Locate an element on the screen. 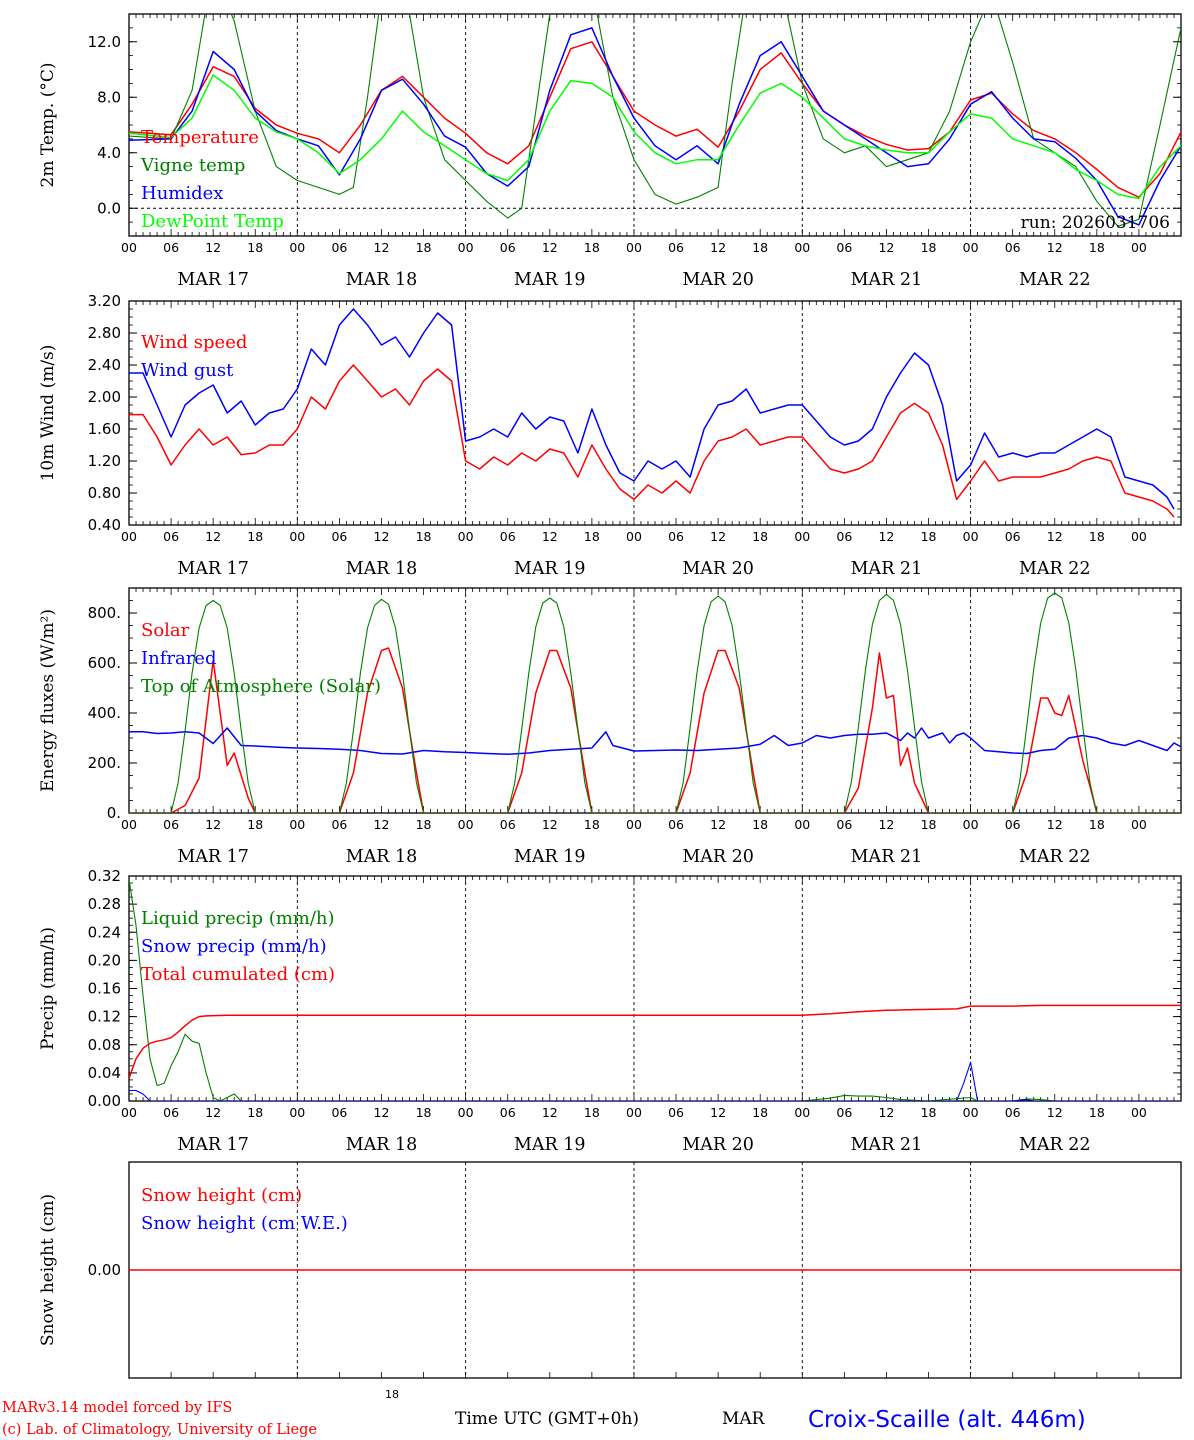  legend-entry: DewPoint Temp is located at coordinates (212, 221).